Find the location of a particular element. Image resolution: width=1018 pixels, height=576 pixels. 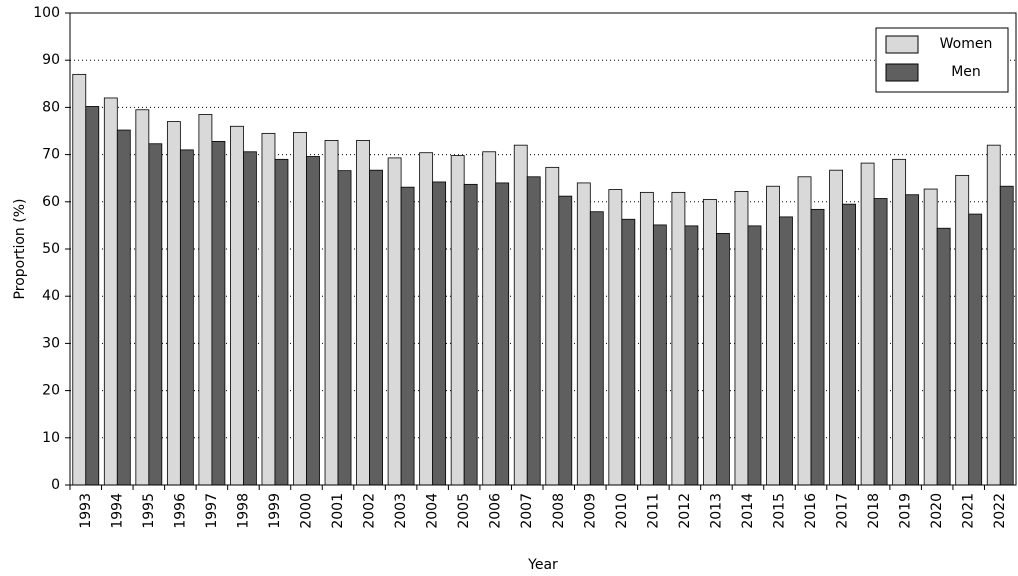

y-tick-label: 40 is located at coordinates (51, 296).